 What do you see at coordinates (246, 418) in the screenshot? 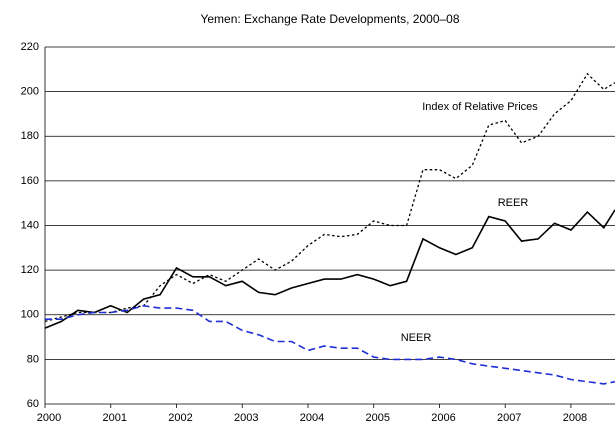
I see `x-tick-label: 2003` at bounding box center [246, 418].